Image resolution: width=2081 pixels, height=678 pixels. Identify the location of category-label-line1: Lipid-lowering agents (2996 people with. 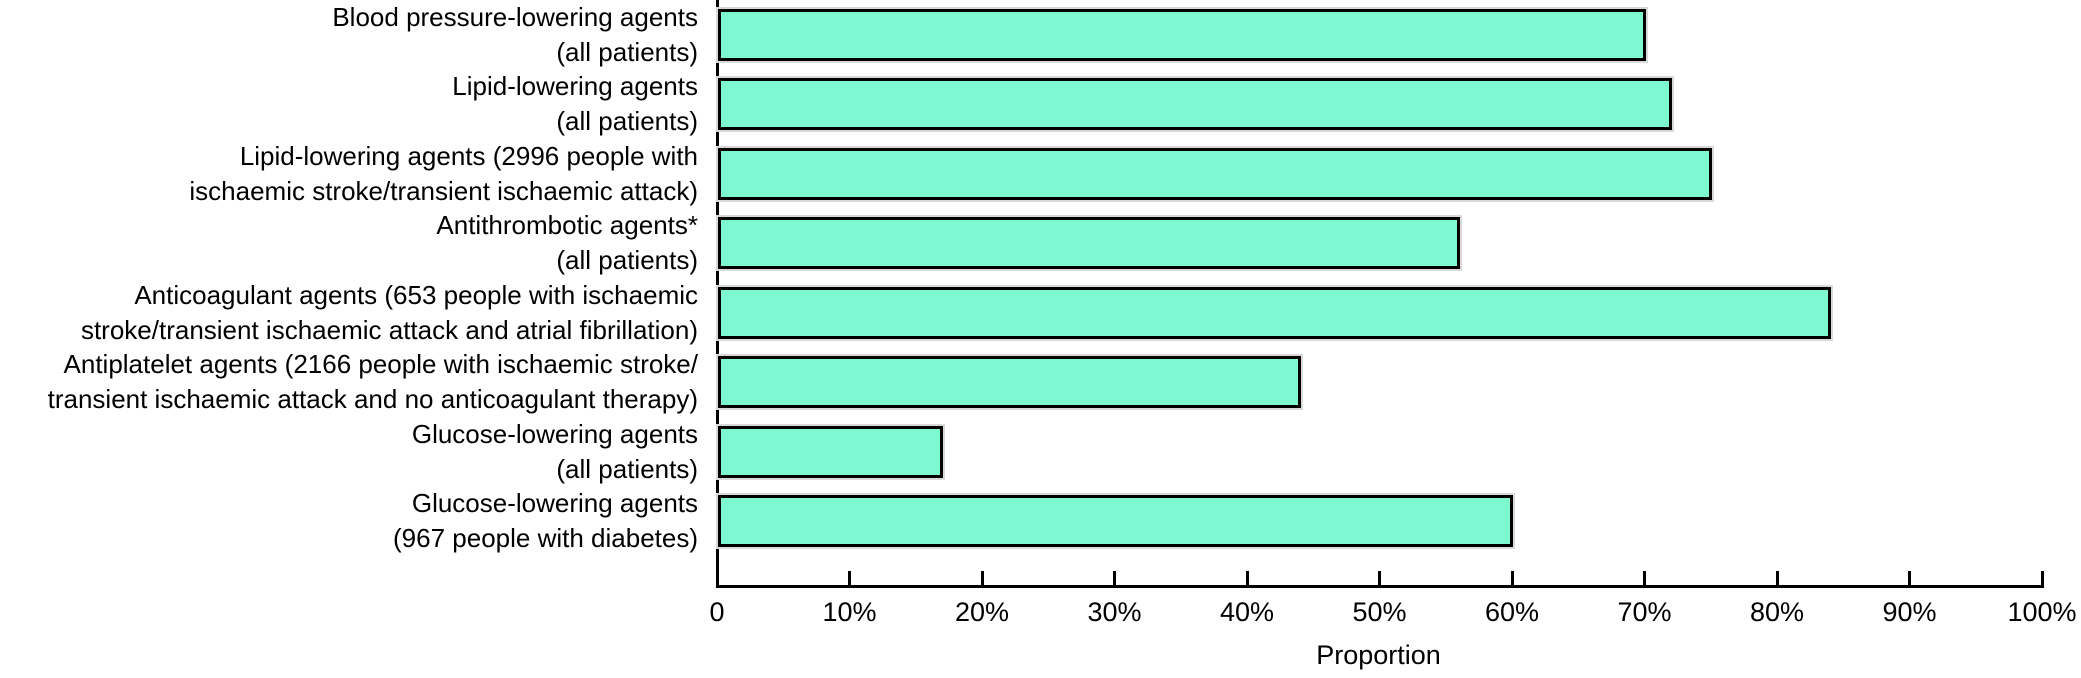
(468, 155).